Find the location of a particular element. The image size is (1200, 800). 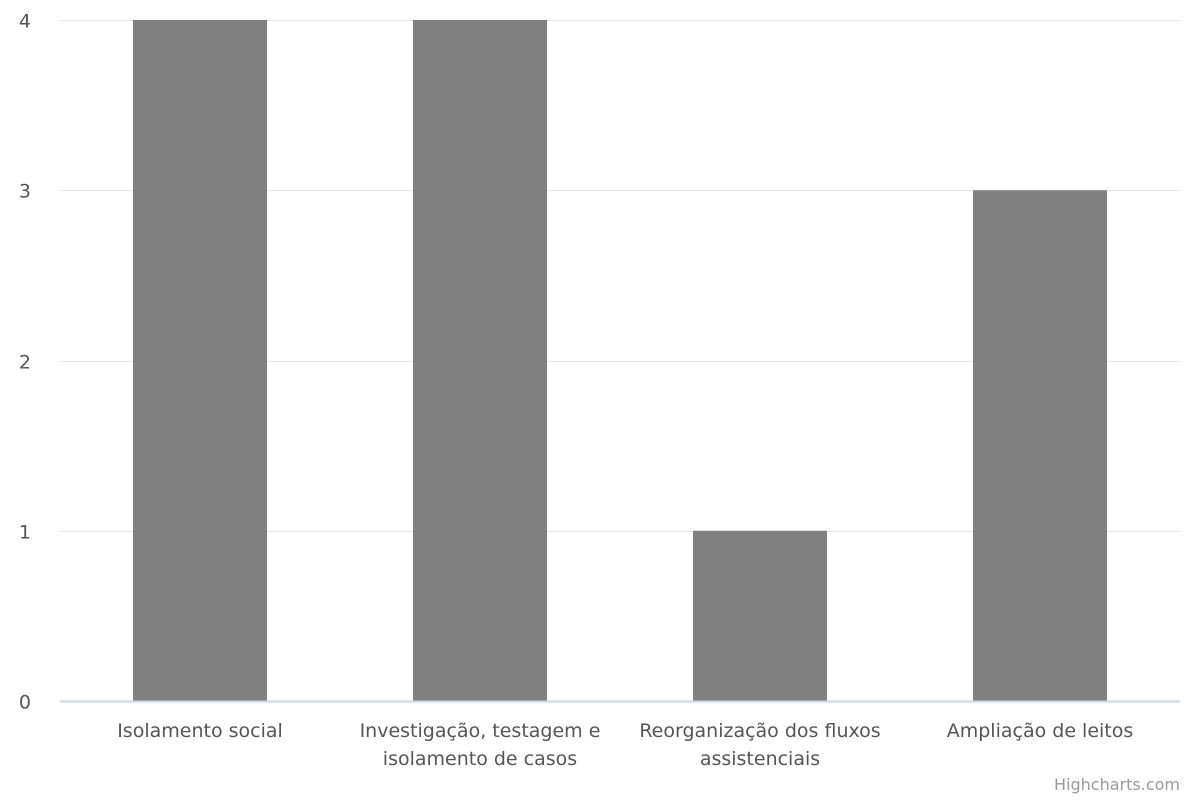

y-tick-label: 3 is located at coordinates (25, 192).